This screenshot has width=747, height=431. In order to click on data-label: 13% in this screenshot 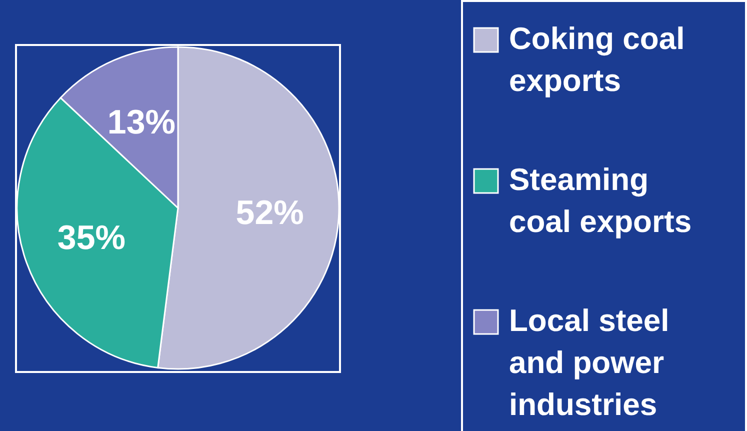, I will do `click(141, 123)`.